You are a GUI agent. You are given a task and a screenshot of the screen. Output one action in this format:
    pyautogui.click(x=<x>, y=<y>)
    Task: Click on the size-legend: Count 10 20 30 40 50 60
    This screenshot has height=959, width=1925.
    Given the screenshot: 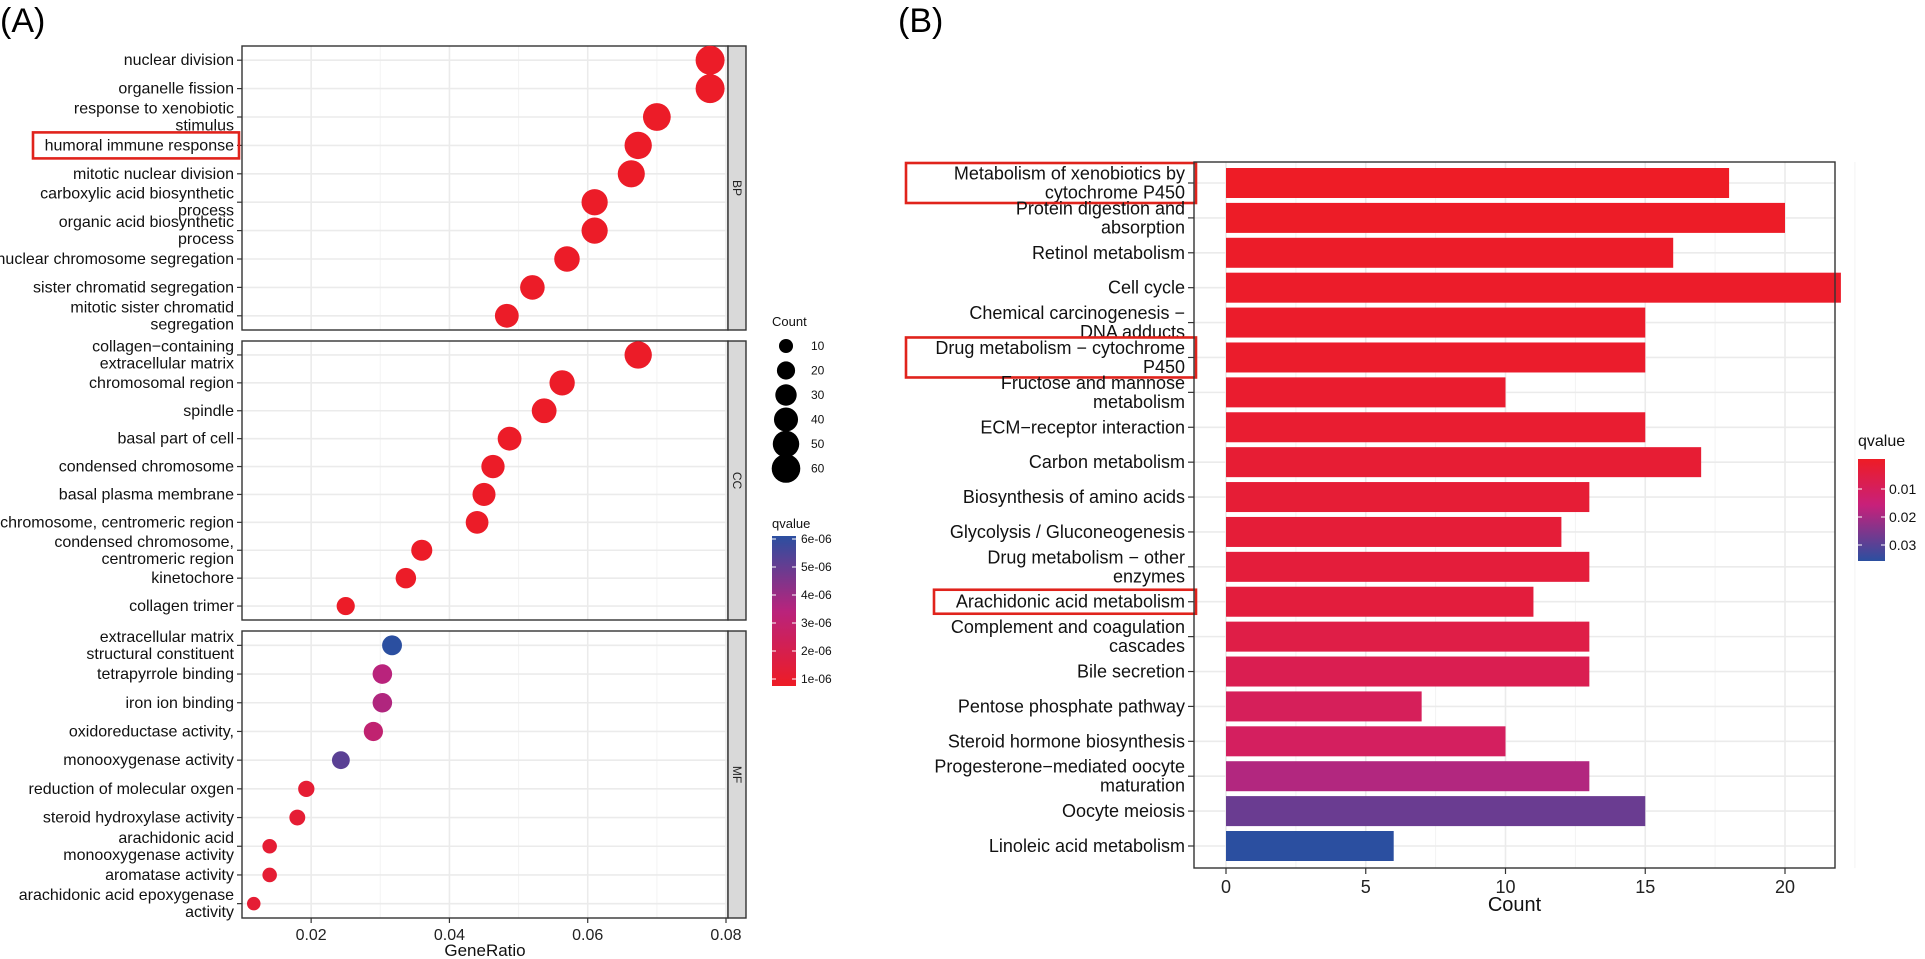 What is the action you would take?
    pyautogui.click(x=798, y=398)
    